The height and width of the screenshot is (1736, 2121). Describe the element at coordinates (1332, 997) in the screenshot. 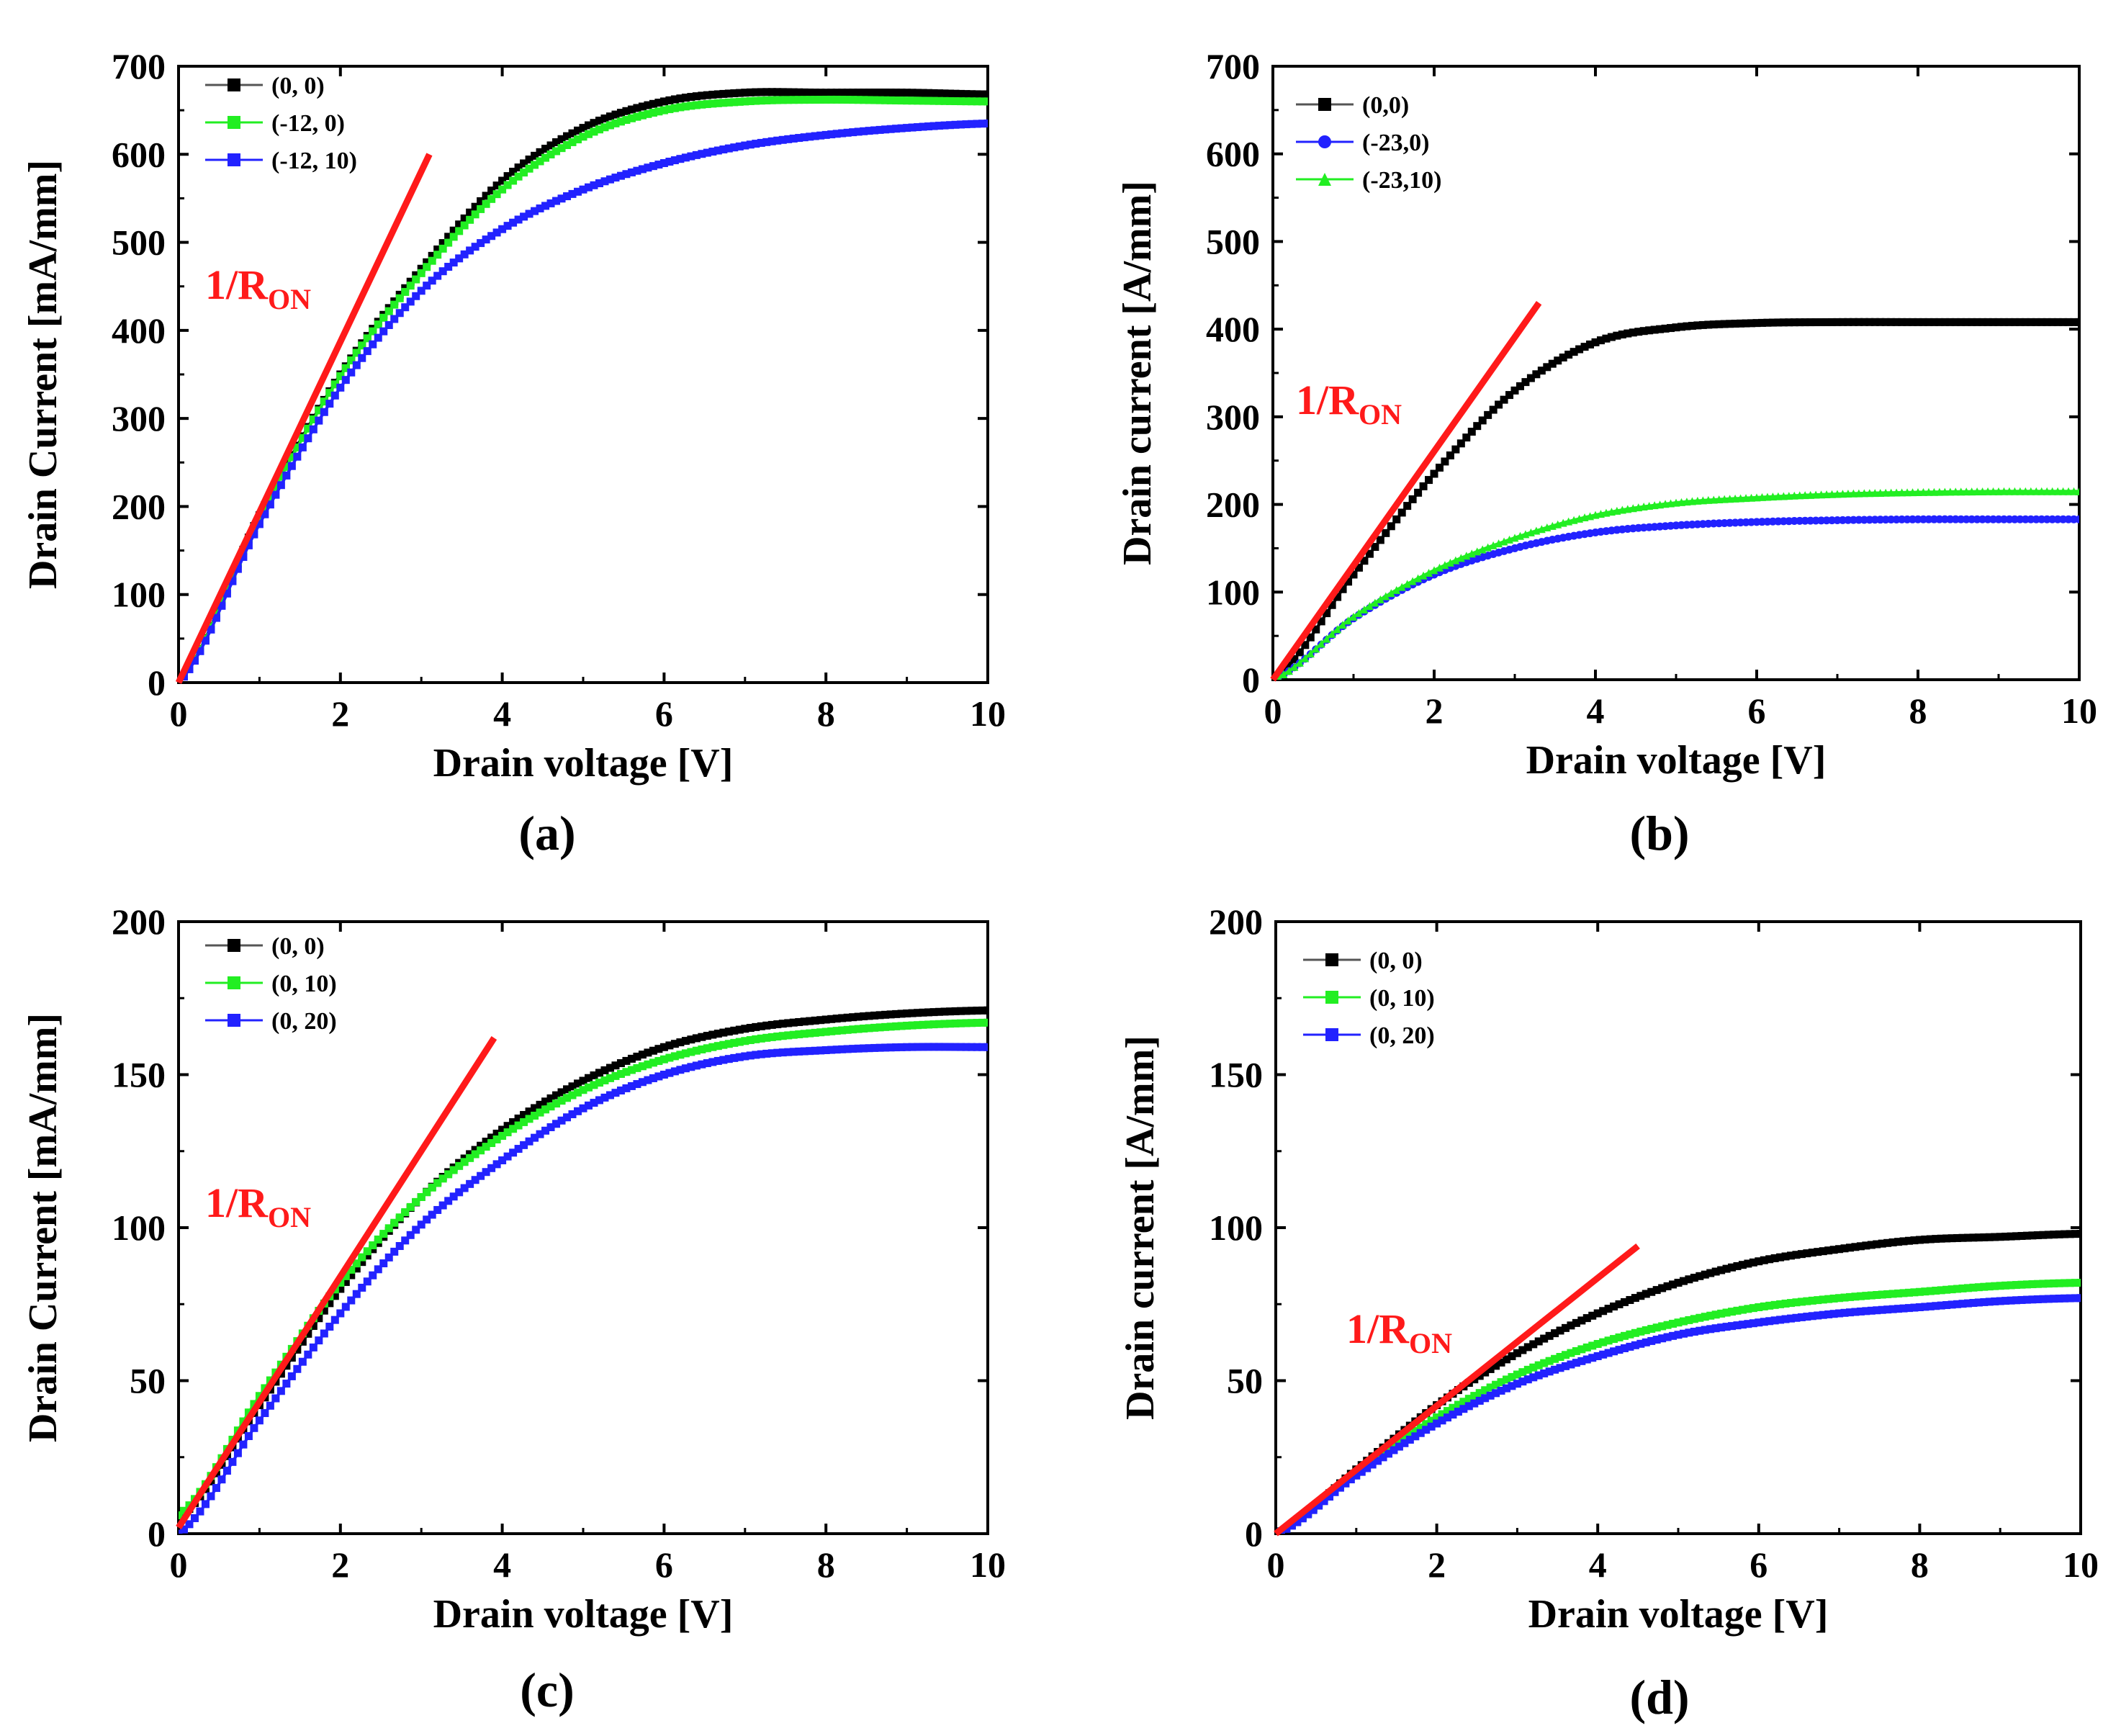

I see `legend-marker` at that location.